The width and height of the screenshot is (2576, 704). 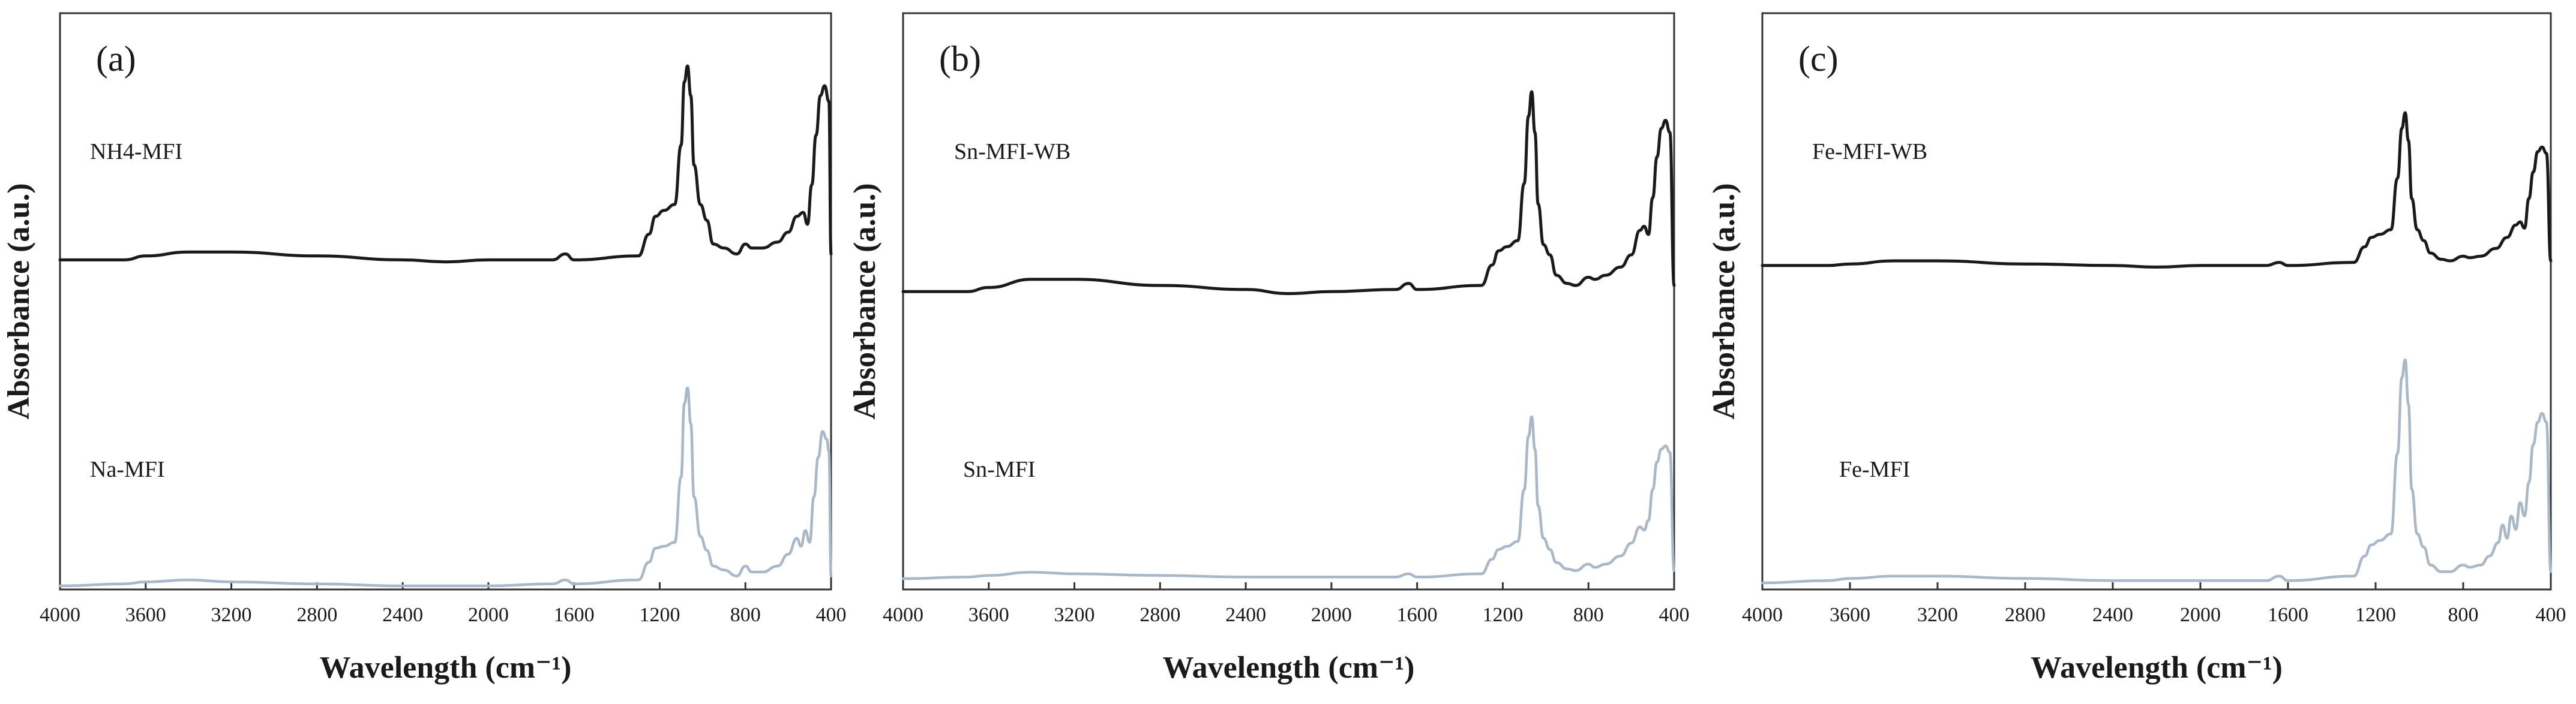 What do you see at coordinates (116, 59) in the screenshot?
I see `panel-label: (a)` at bounding box center [116, 59].